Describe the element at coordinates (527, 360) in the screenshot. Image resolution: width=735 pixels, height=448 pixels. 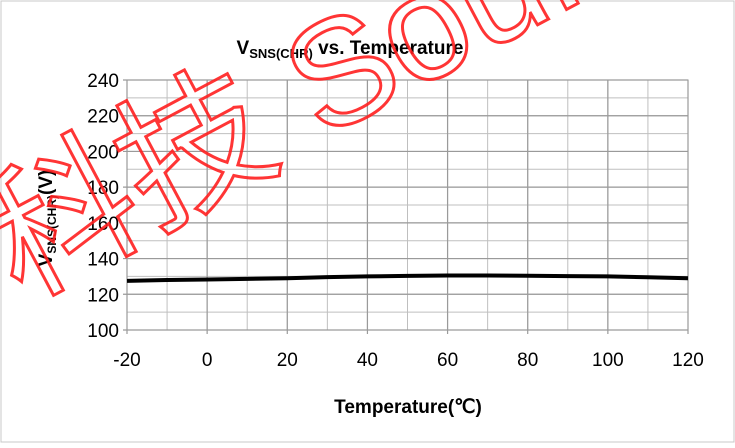
I see `x-tick-label: 80` at that location.